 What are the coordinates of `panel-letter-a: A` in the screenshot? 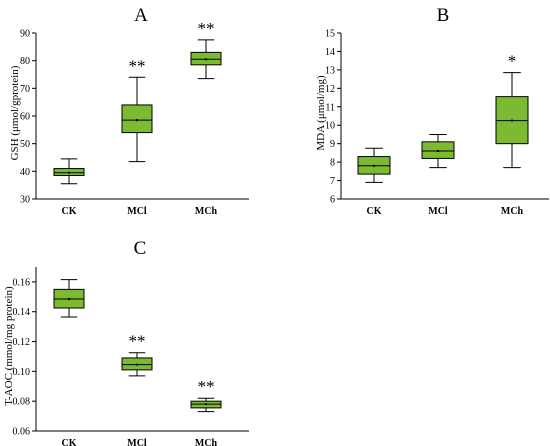 It's located at (141, 15).